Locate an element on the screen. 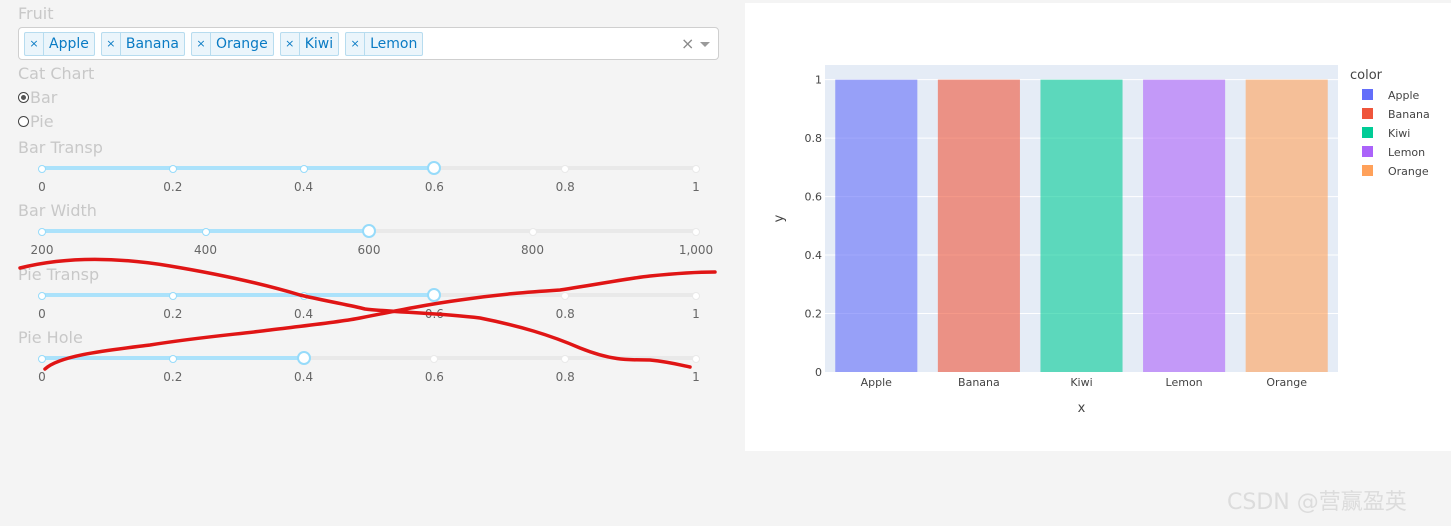 The height and width of the screenshot is (526, 1451). fruit-label: Fruit is located at coordinates (36, 13).